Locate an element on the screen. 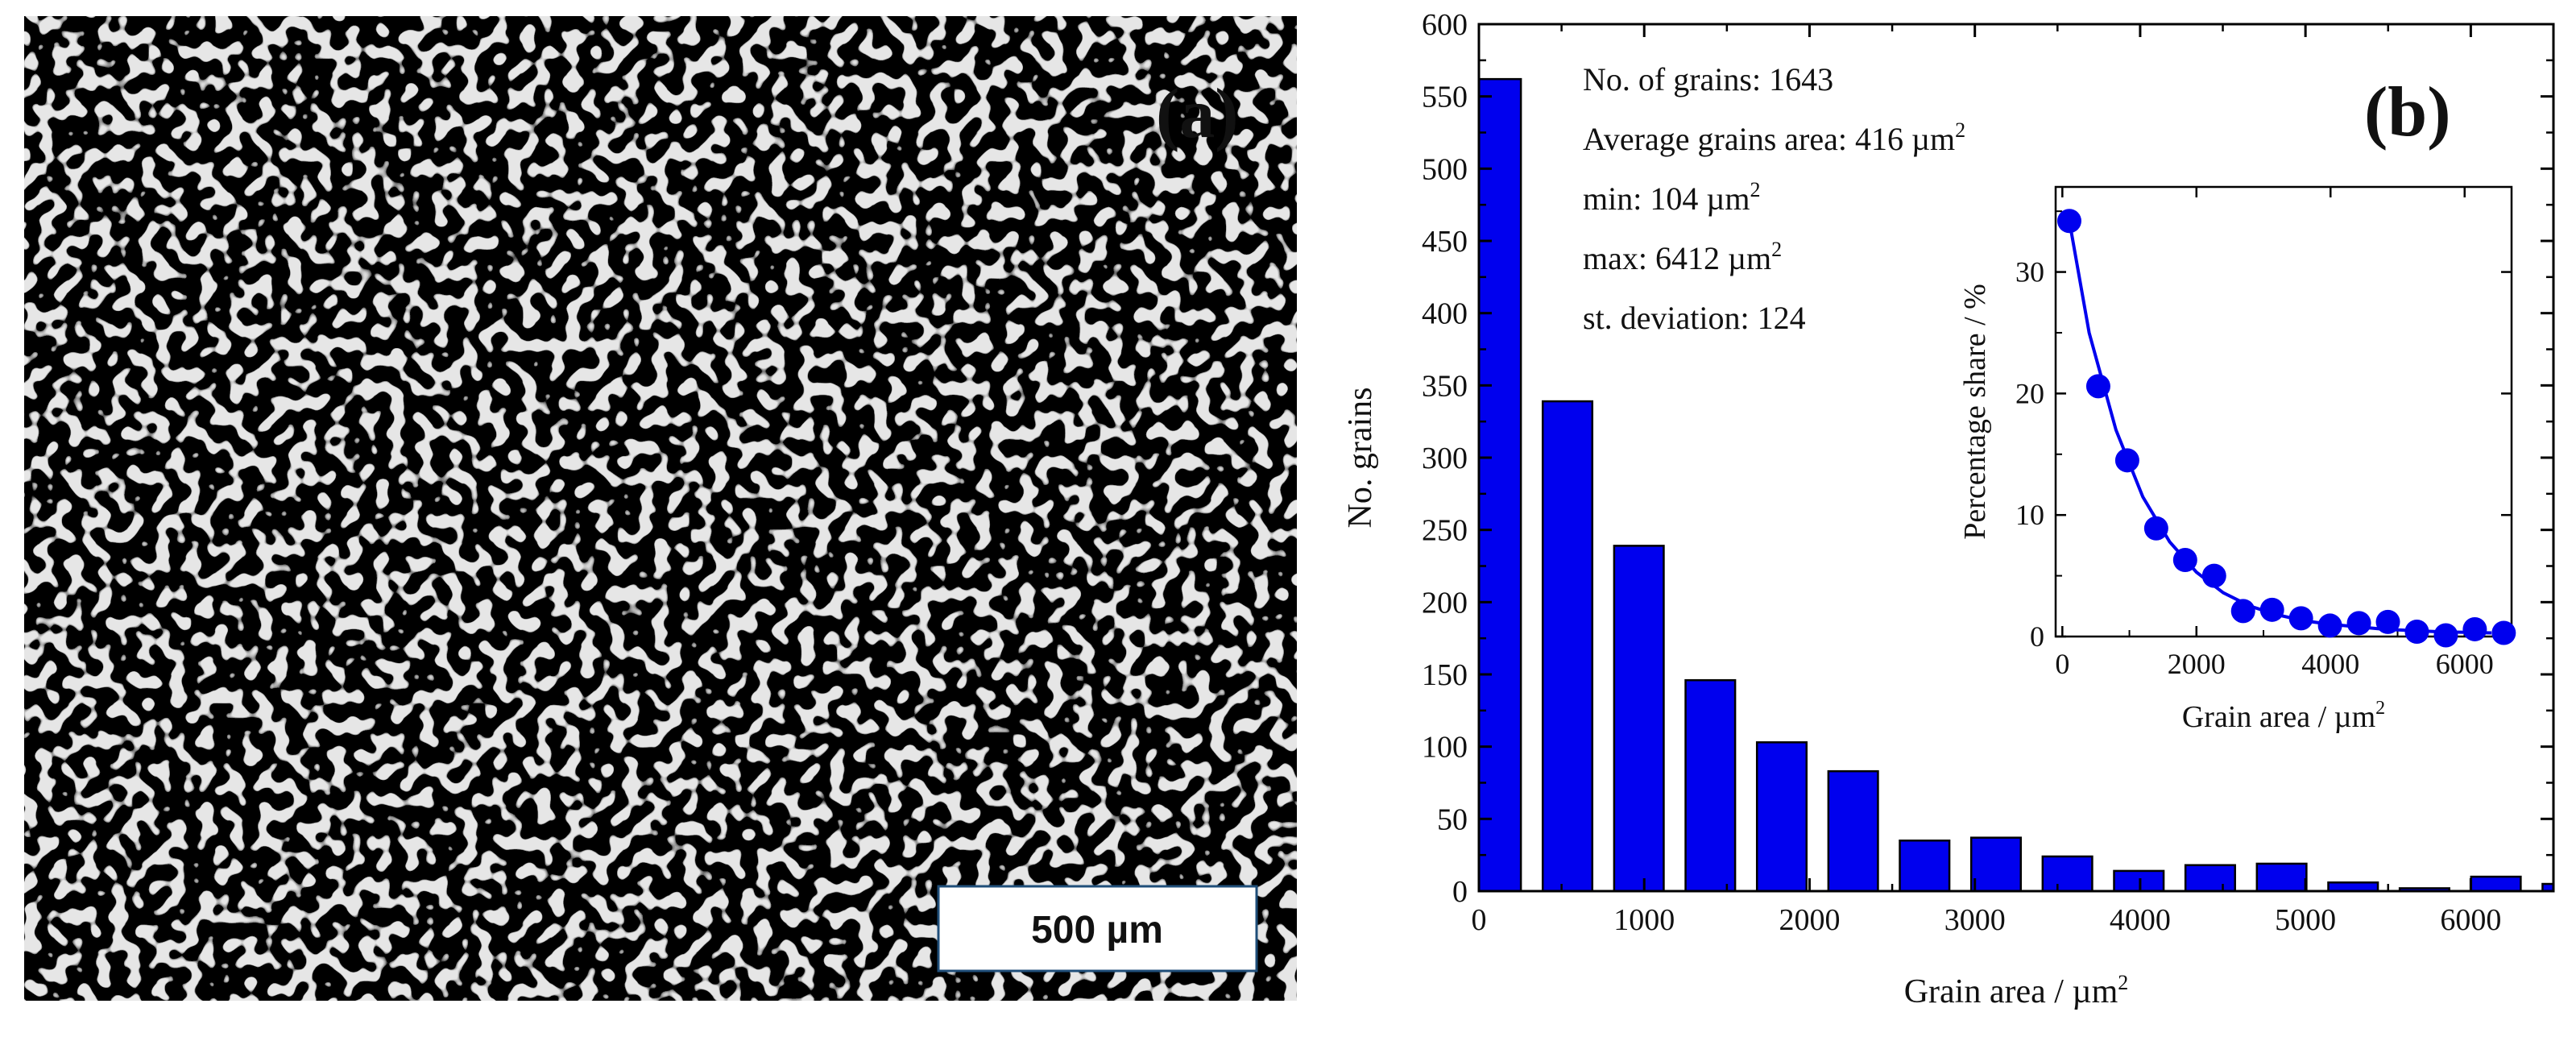 This screenshot has height=1041, width=2576. inset-y-tick-label: 0 is located at coordinates (2037, 636).